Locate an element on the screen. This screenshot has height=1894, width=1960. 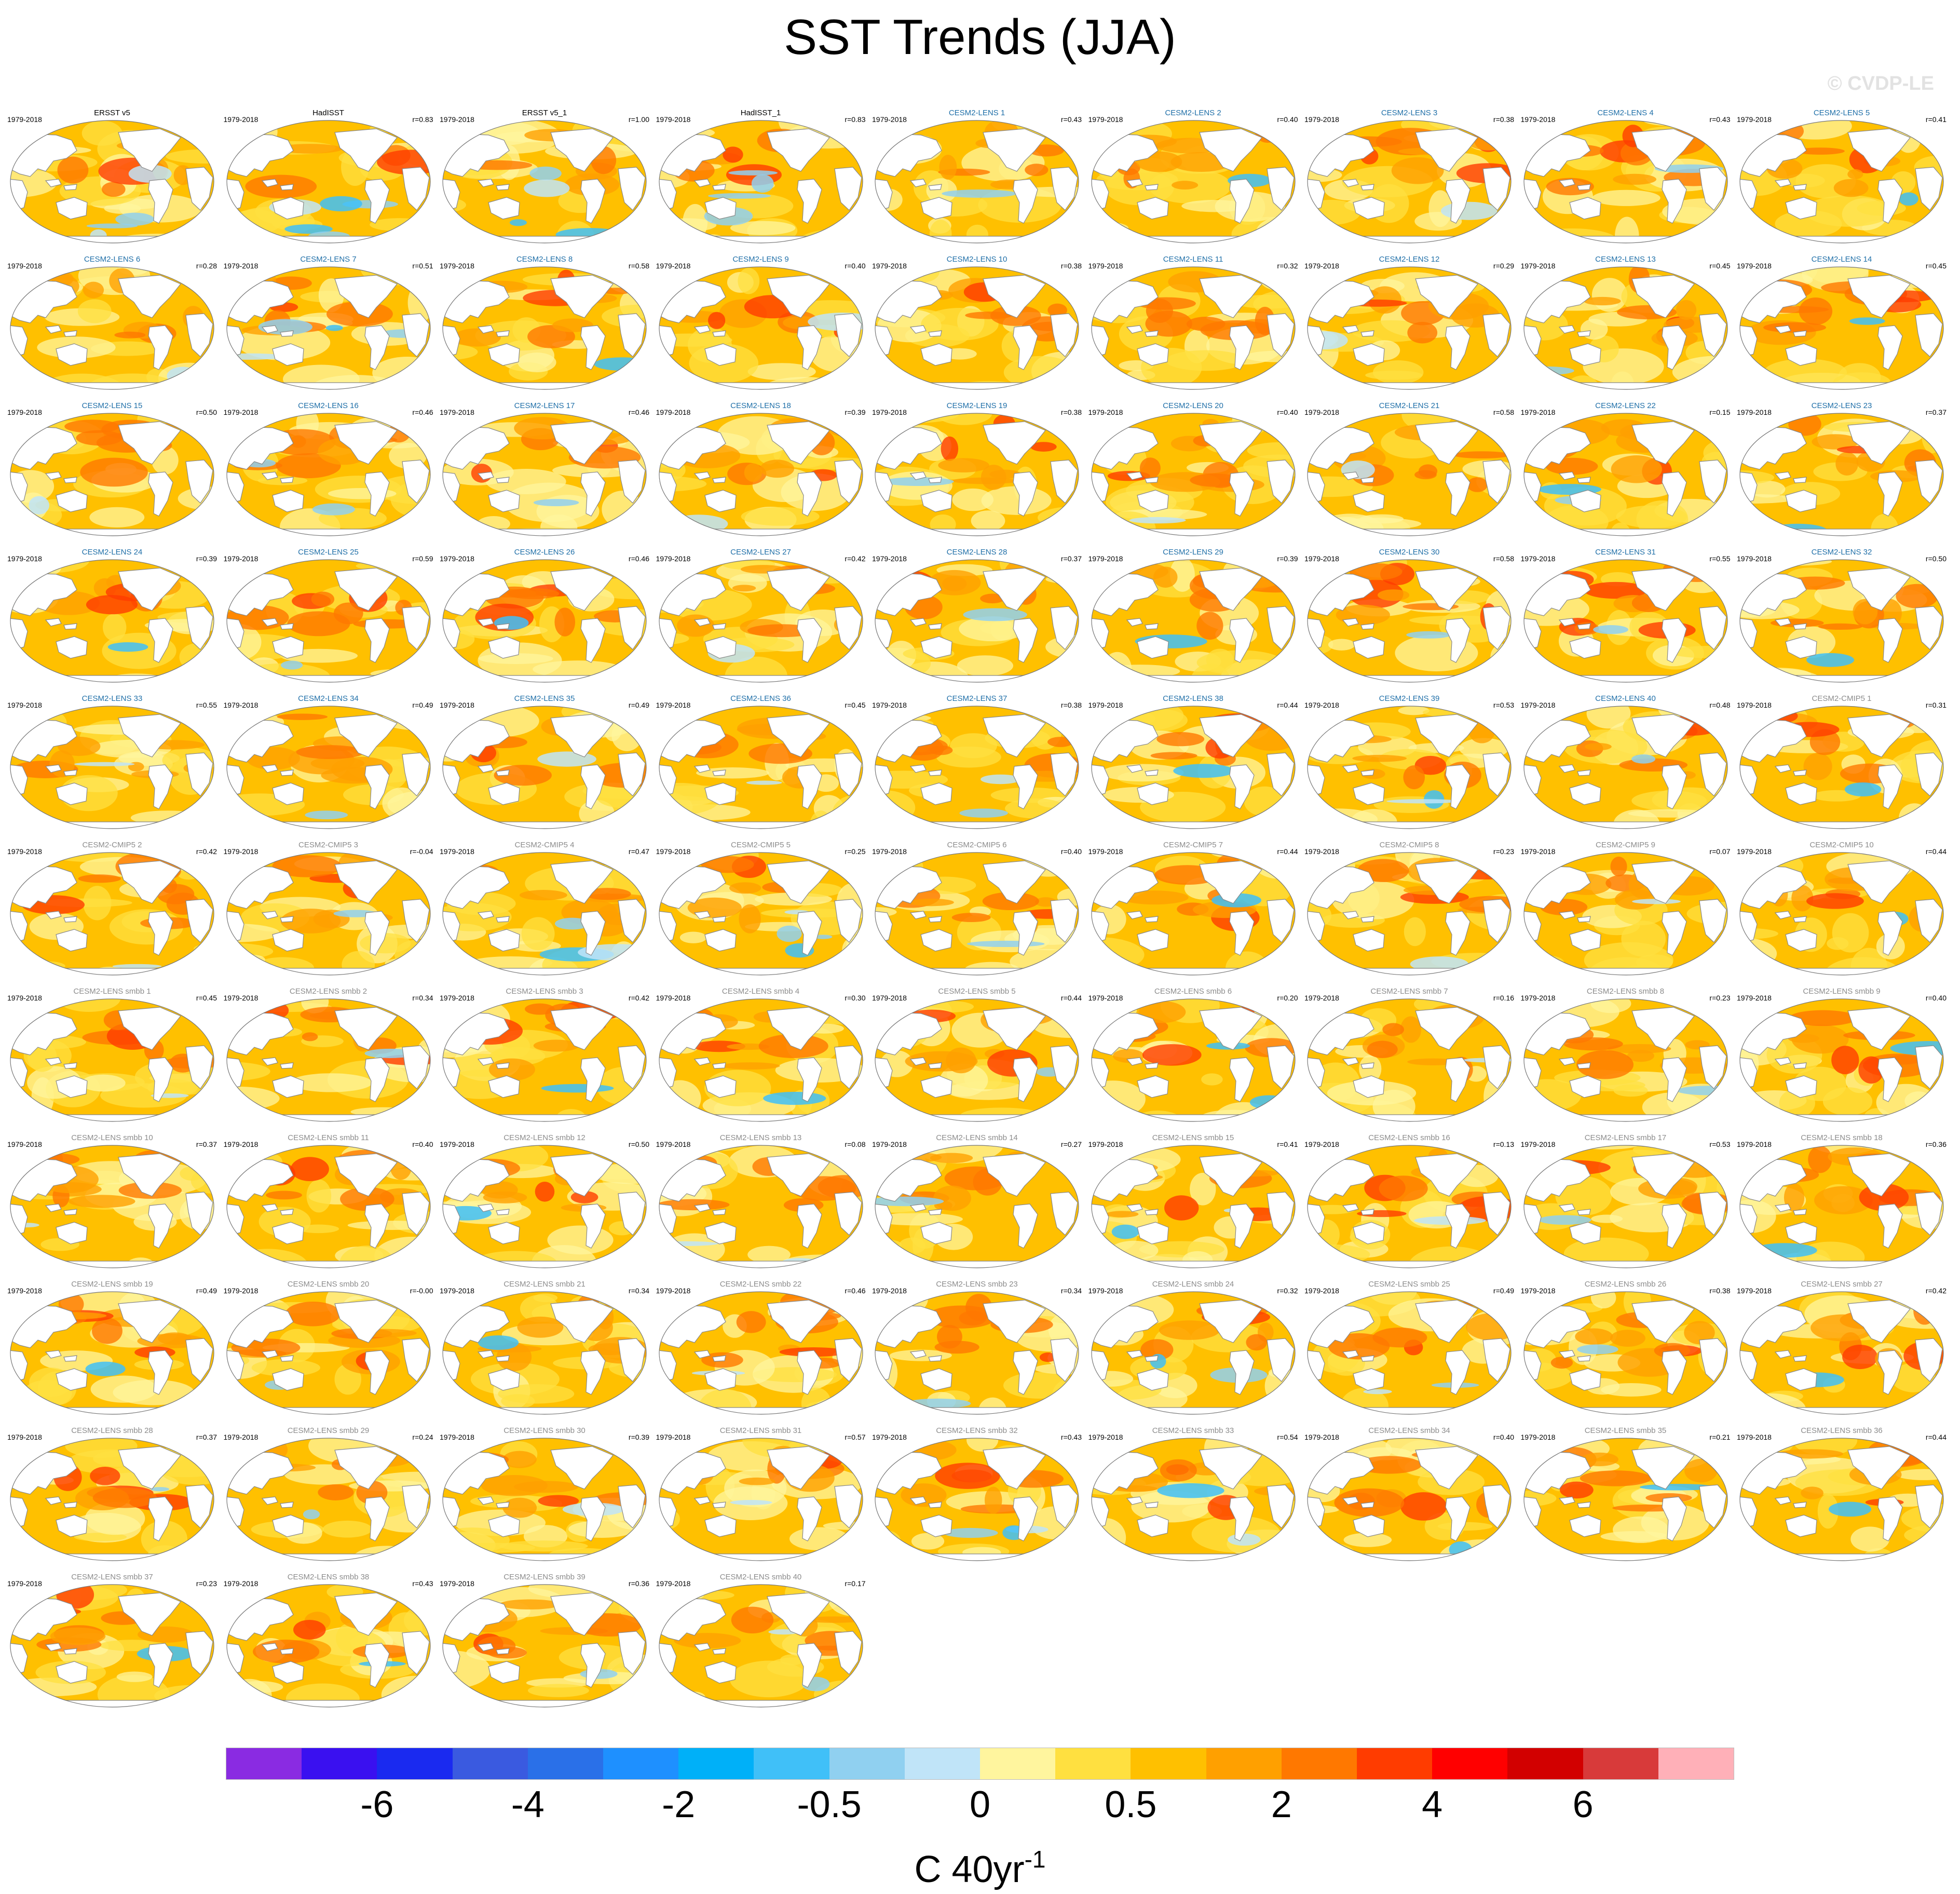
panel-correlation: r=0.39 is located at coordinates (855, 412).